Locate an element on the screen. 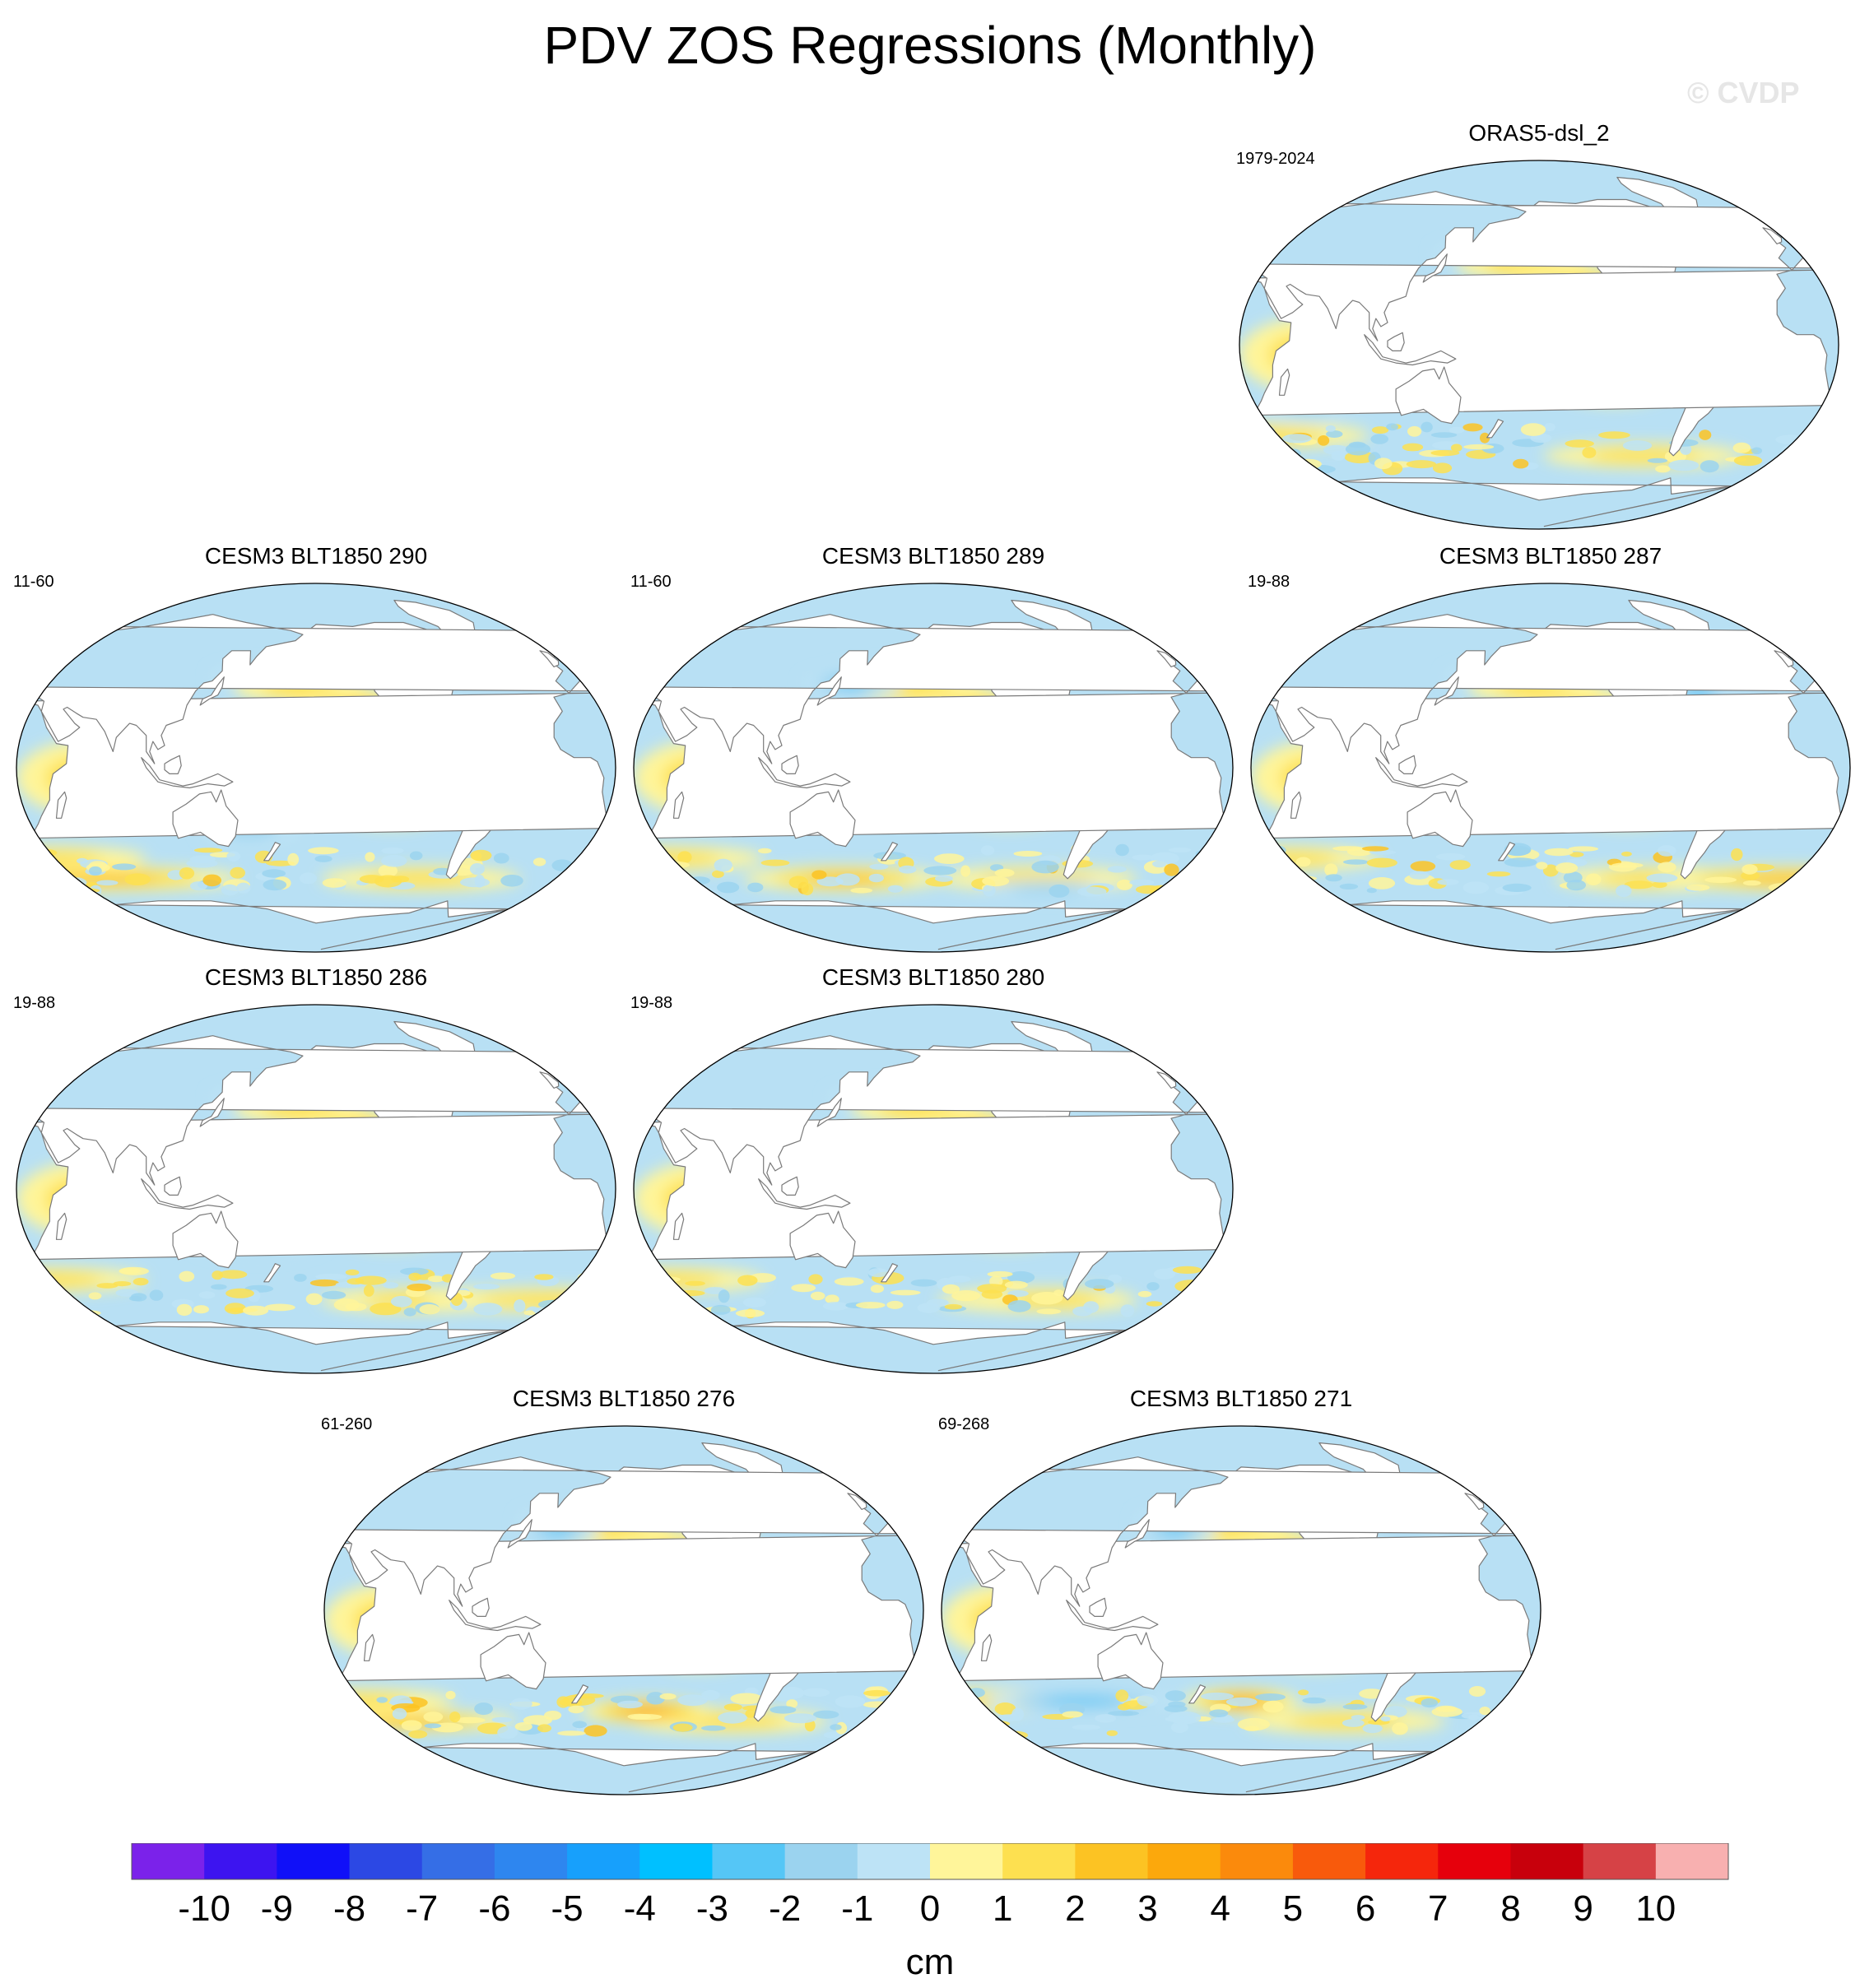 The height and width of the screenshot is (1988, 1860). panel-title: CESM3 BLT1850 271 is located at coordinates (1241, 1398).